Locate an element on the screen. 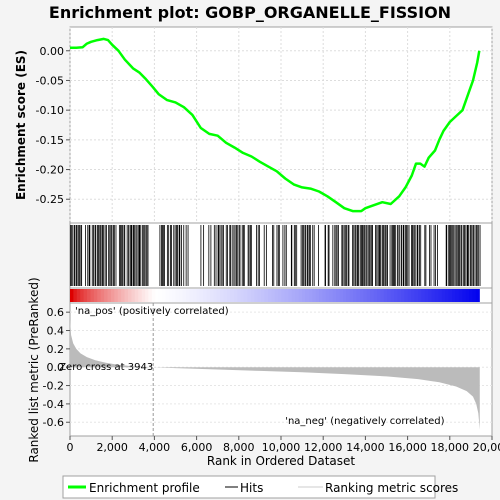 This screenshot has width=500, height=500. ranked-color-bar is located at coordinates (275, 295).